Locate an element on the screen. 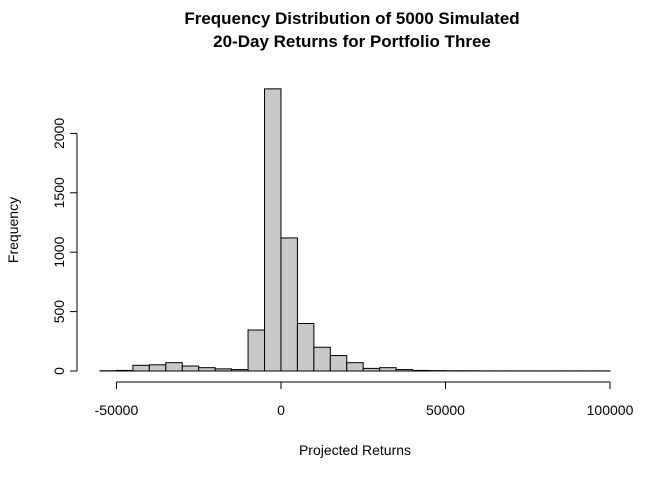 The width and height of the screenshot is (672, 480). chart-title-line2: 20-Day Returns for Portfolio Three is located at coordinates (352, 41).